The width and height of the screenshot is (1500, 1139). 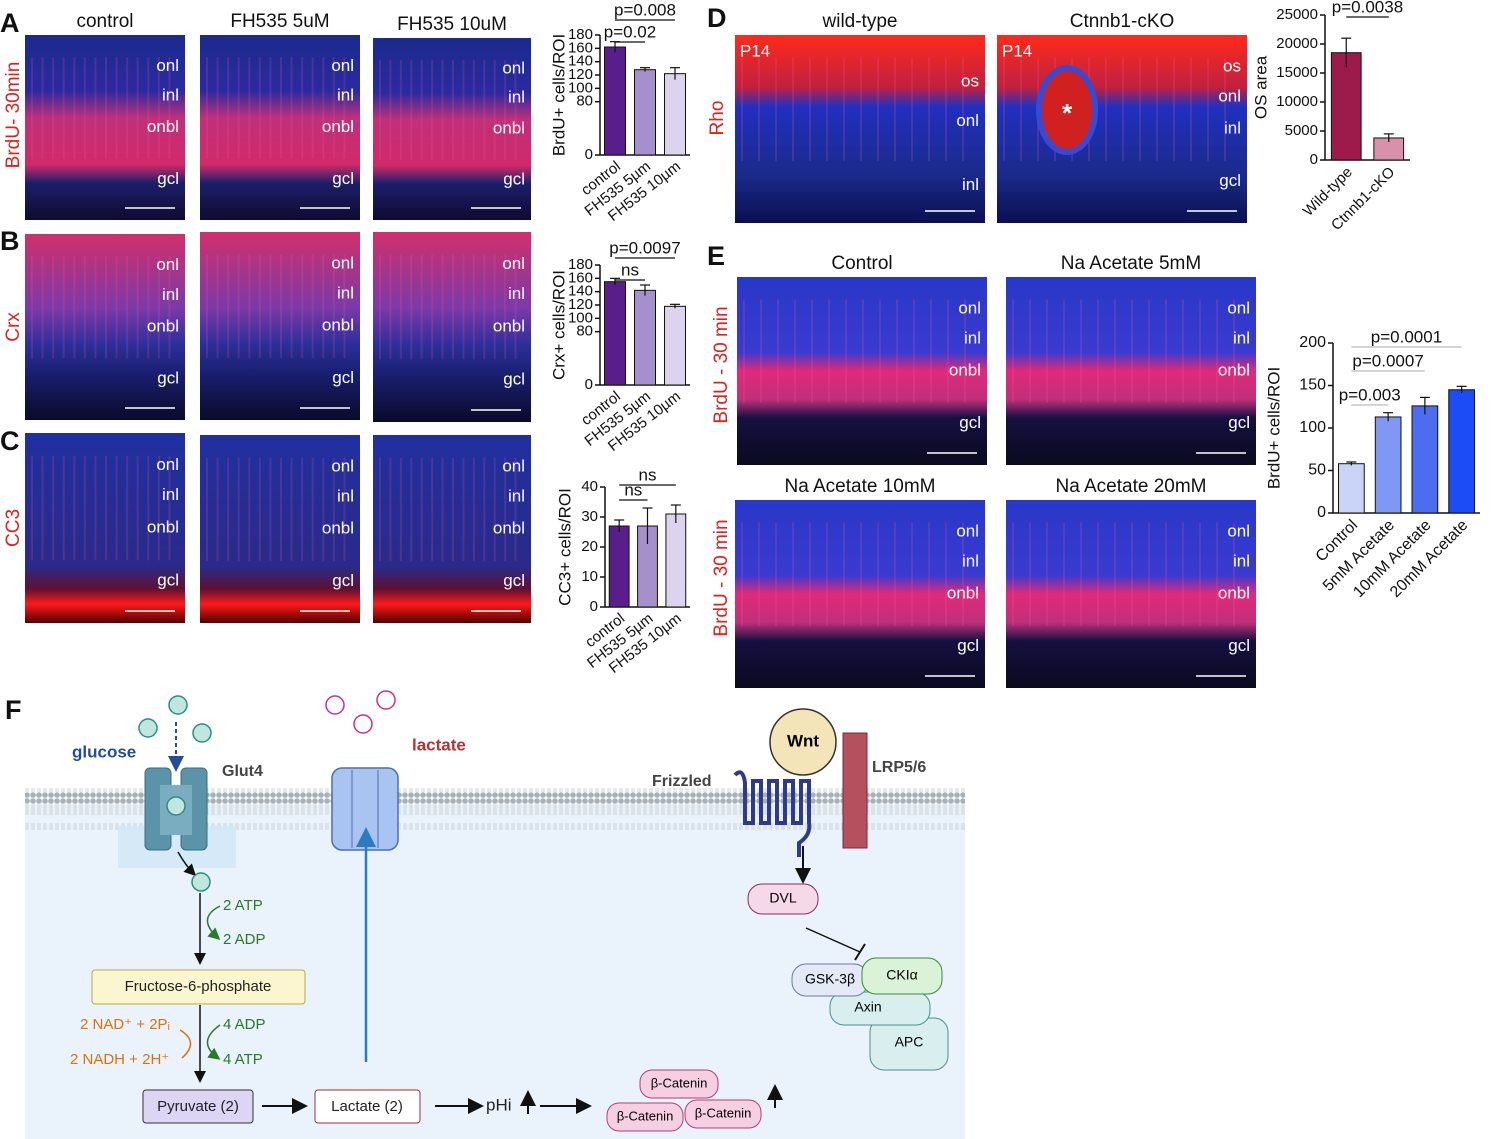 I want to click on beta-catenin-label: β-Catenin, so click(x=723, y=1112).